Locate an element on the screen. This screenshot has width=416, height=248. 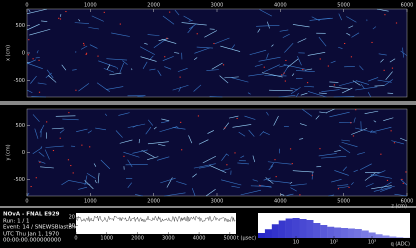
y-tick-label: 0 is located at coordinates (23, 54).